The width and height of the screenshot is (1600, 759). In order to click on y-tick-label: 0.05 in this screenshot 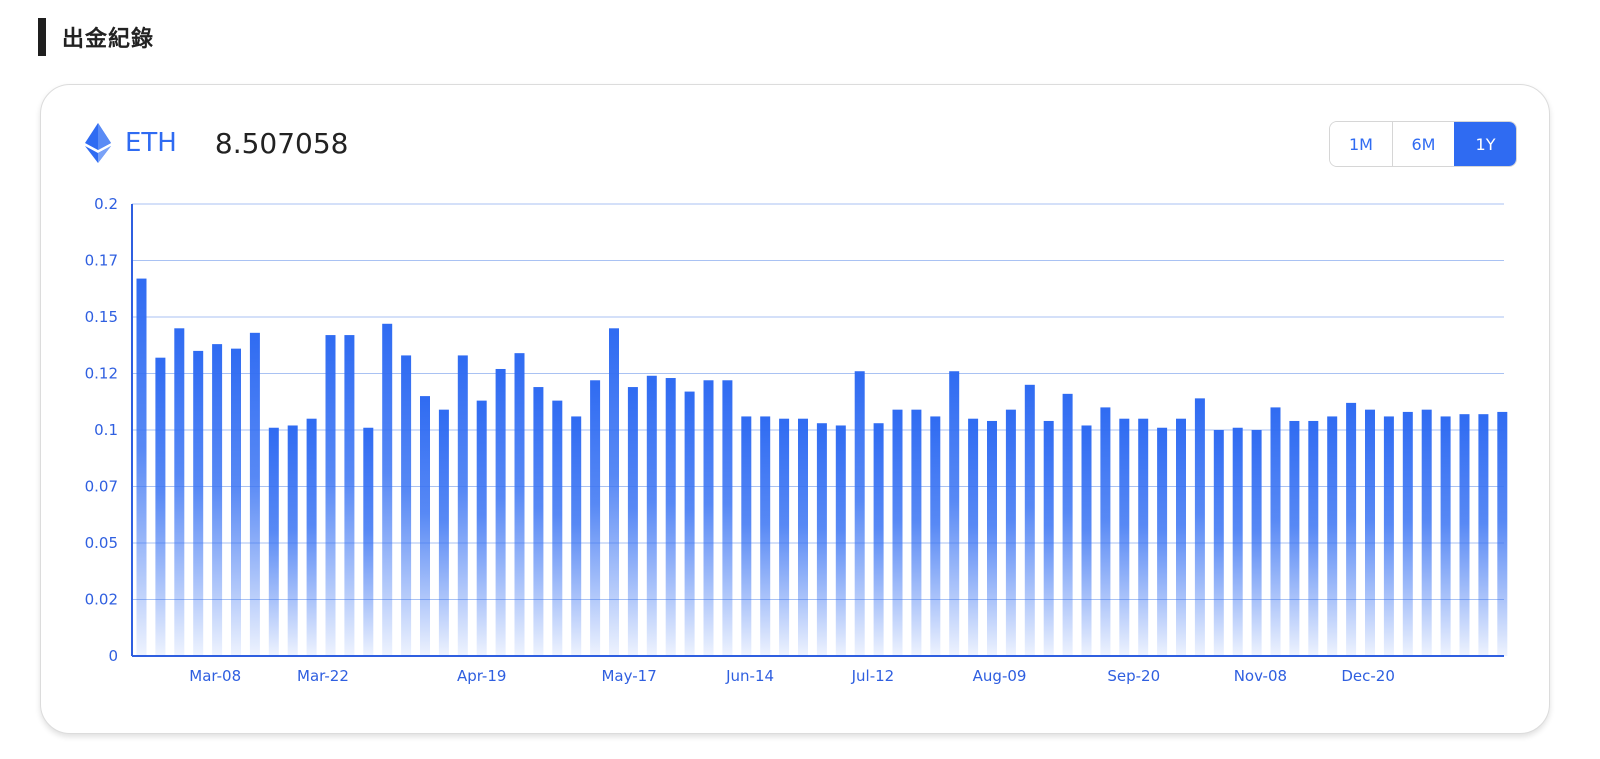, I will do `click(101, 543)`.